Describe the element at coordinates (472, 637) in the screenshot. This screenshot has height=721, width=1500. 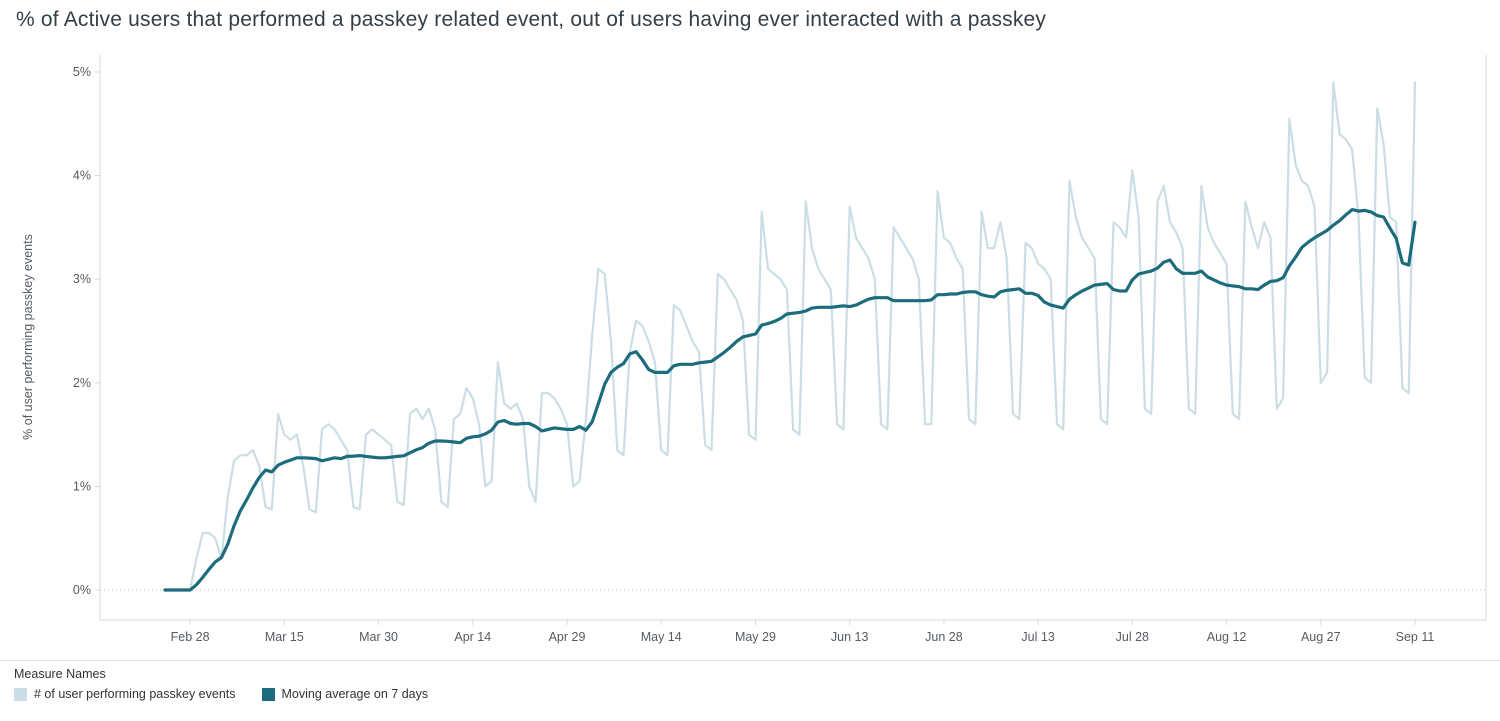
I see `x-tick-label: Apr 14` at that location.